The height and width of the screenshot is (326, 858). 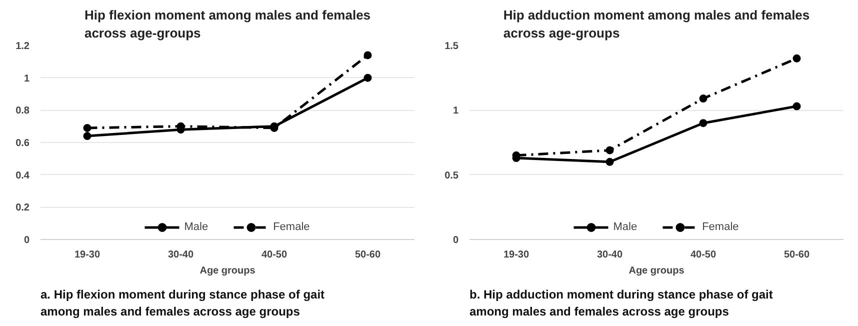 What do you see at coordinates (227, 24) in the screenshot?
I see `chart-title: Hip flexion moment among males and females across age-groups` at bounding box center [227, 24].